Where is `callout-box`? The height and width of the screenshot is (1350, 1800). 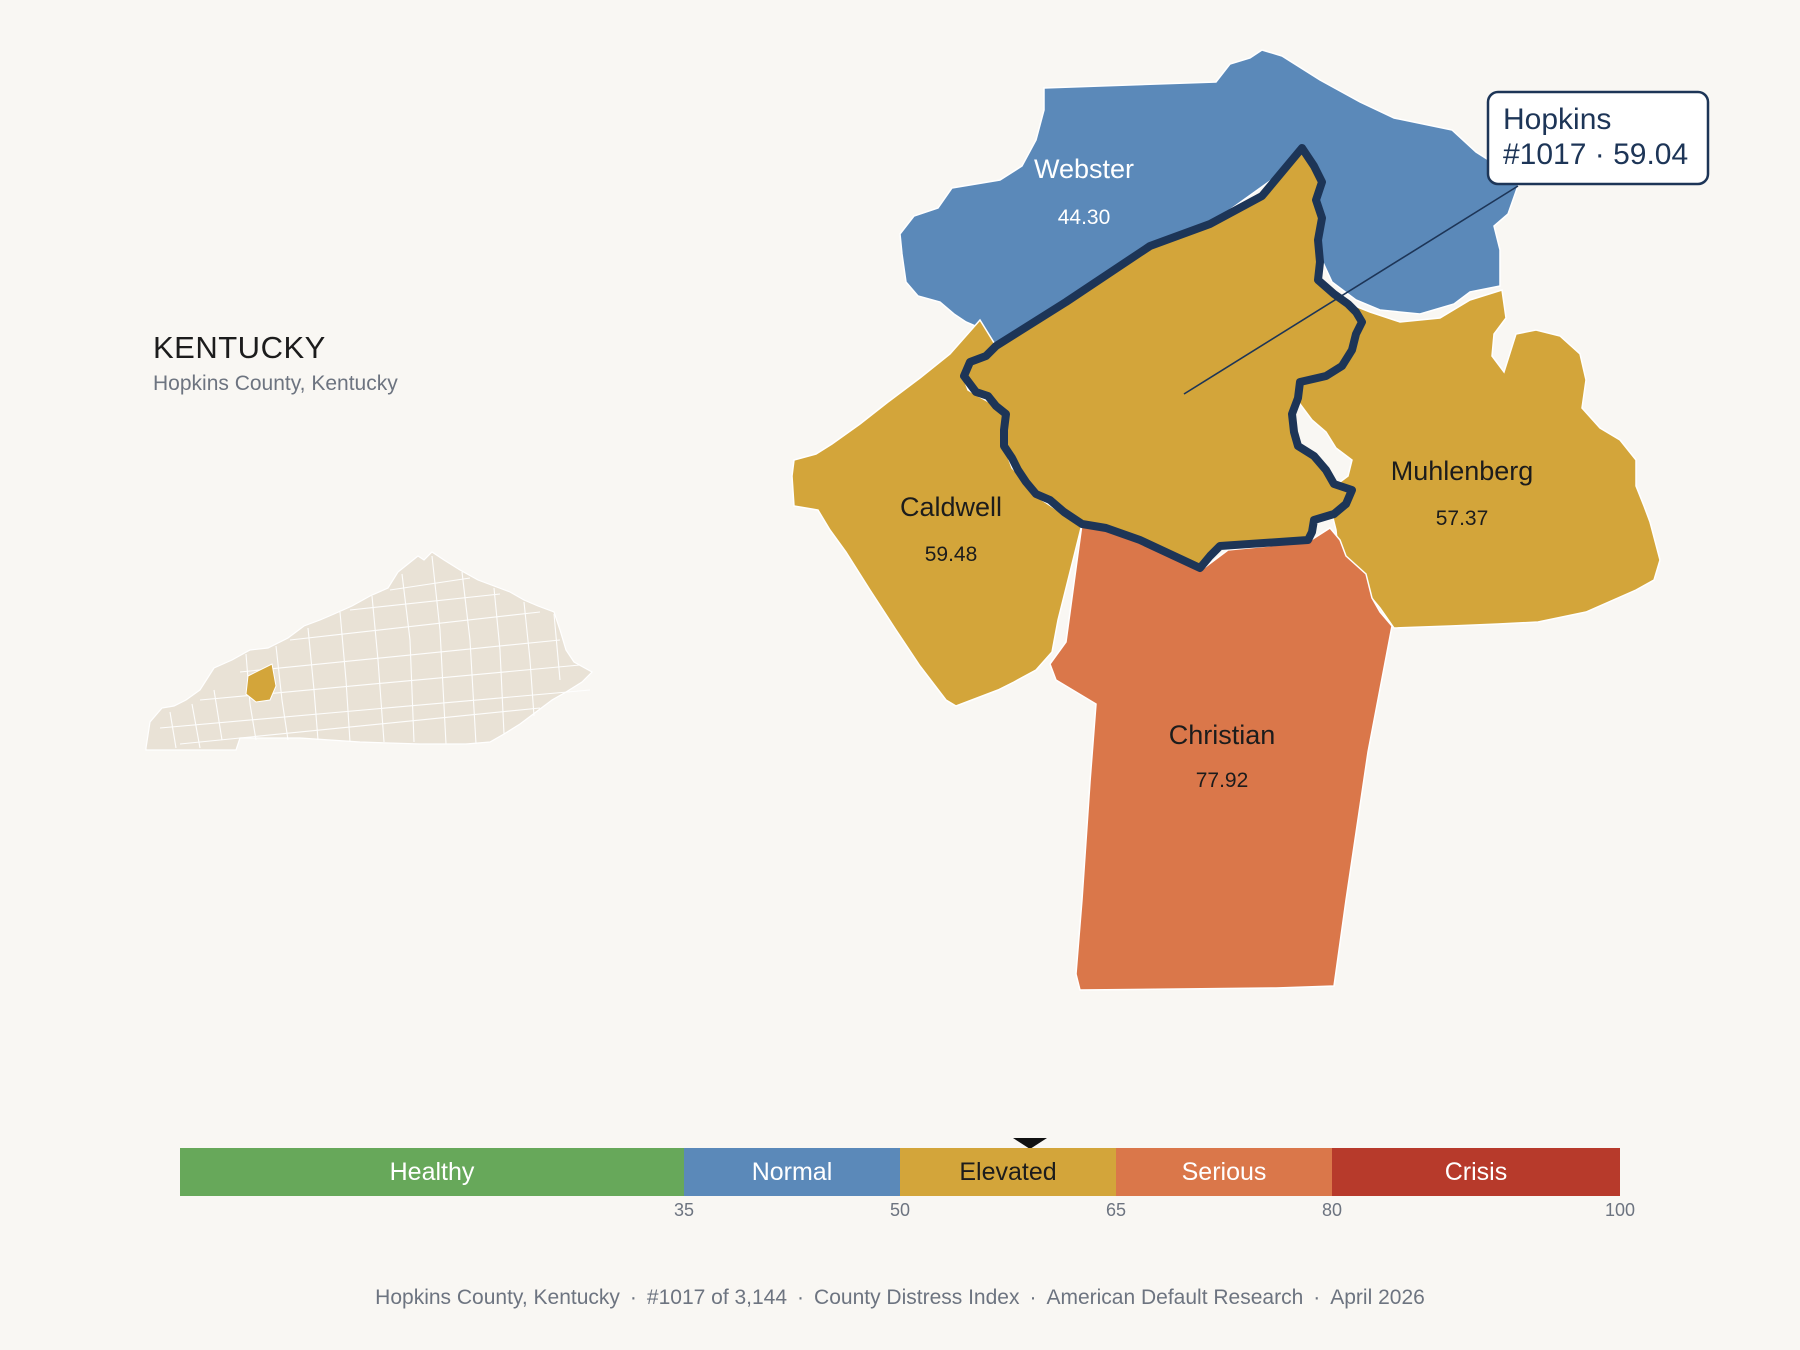
callout-box is located at coordinates (1598, 138).